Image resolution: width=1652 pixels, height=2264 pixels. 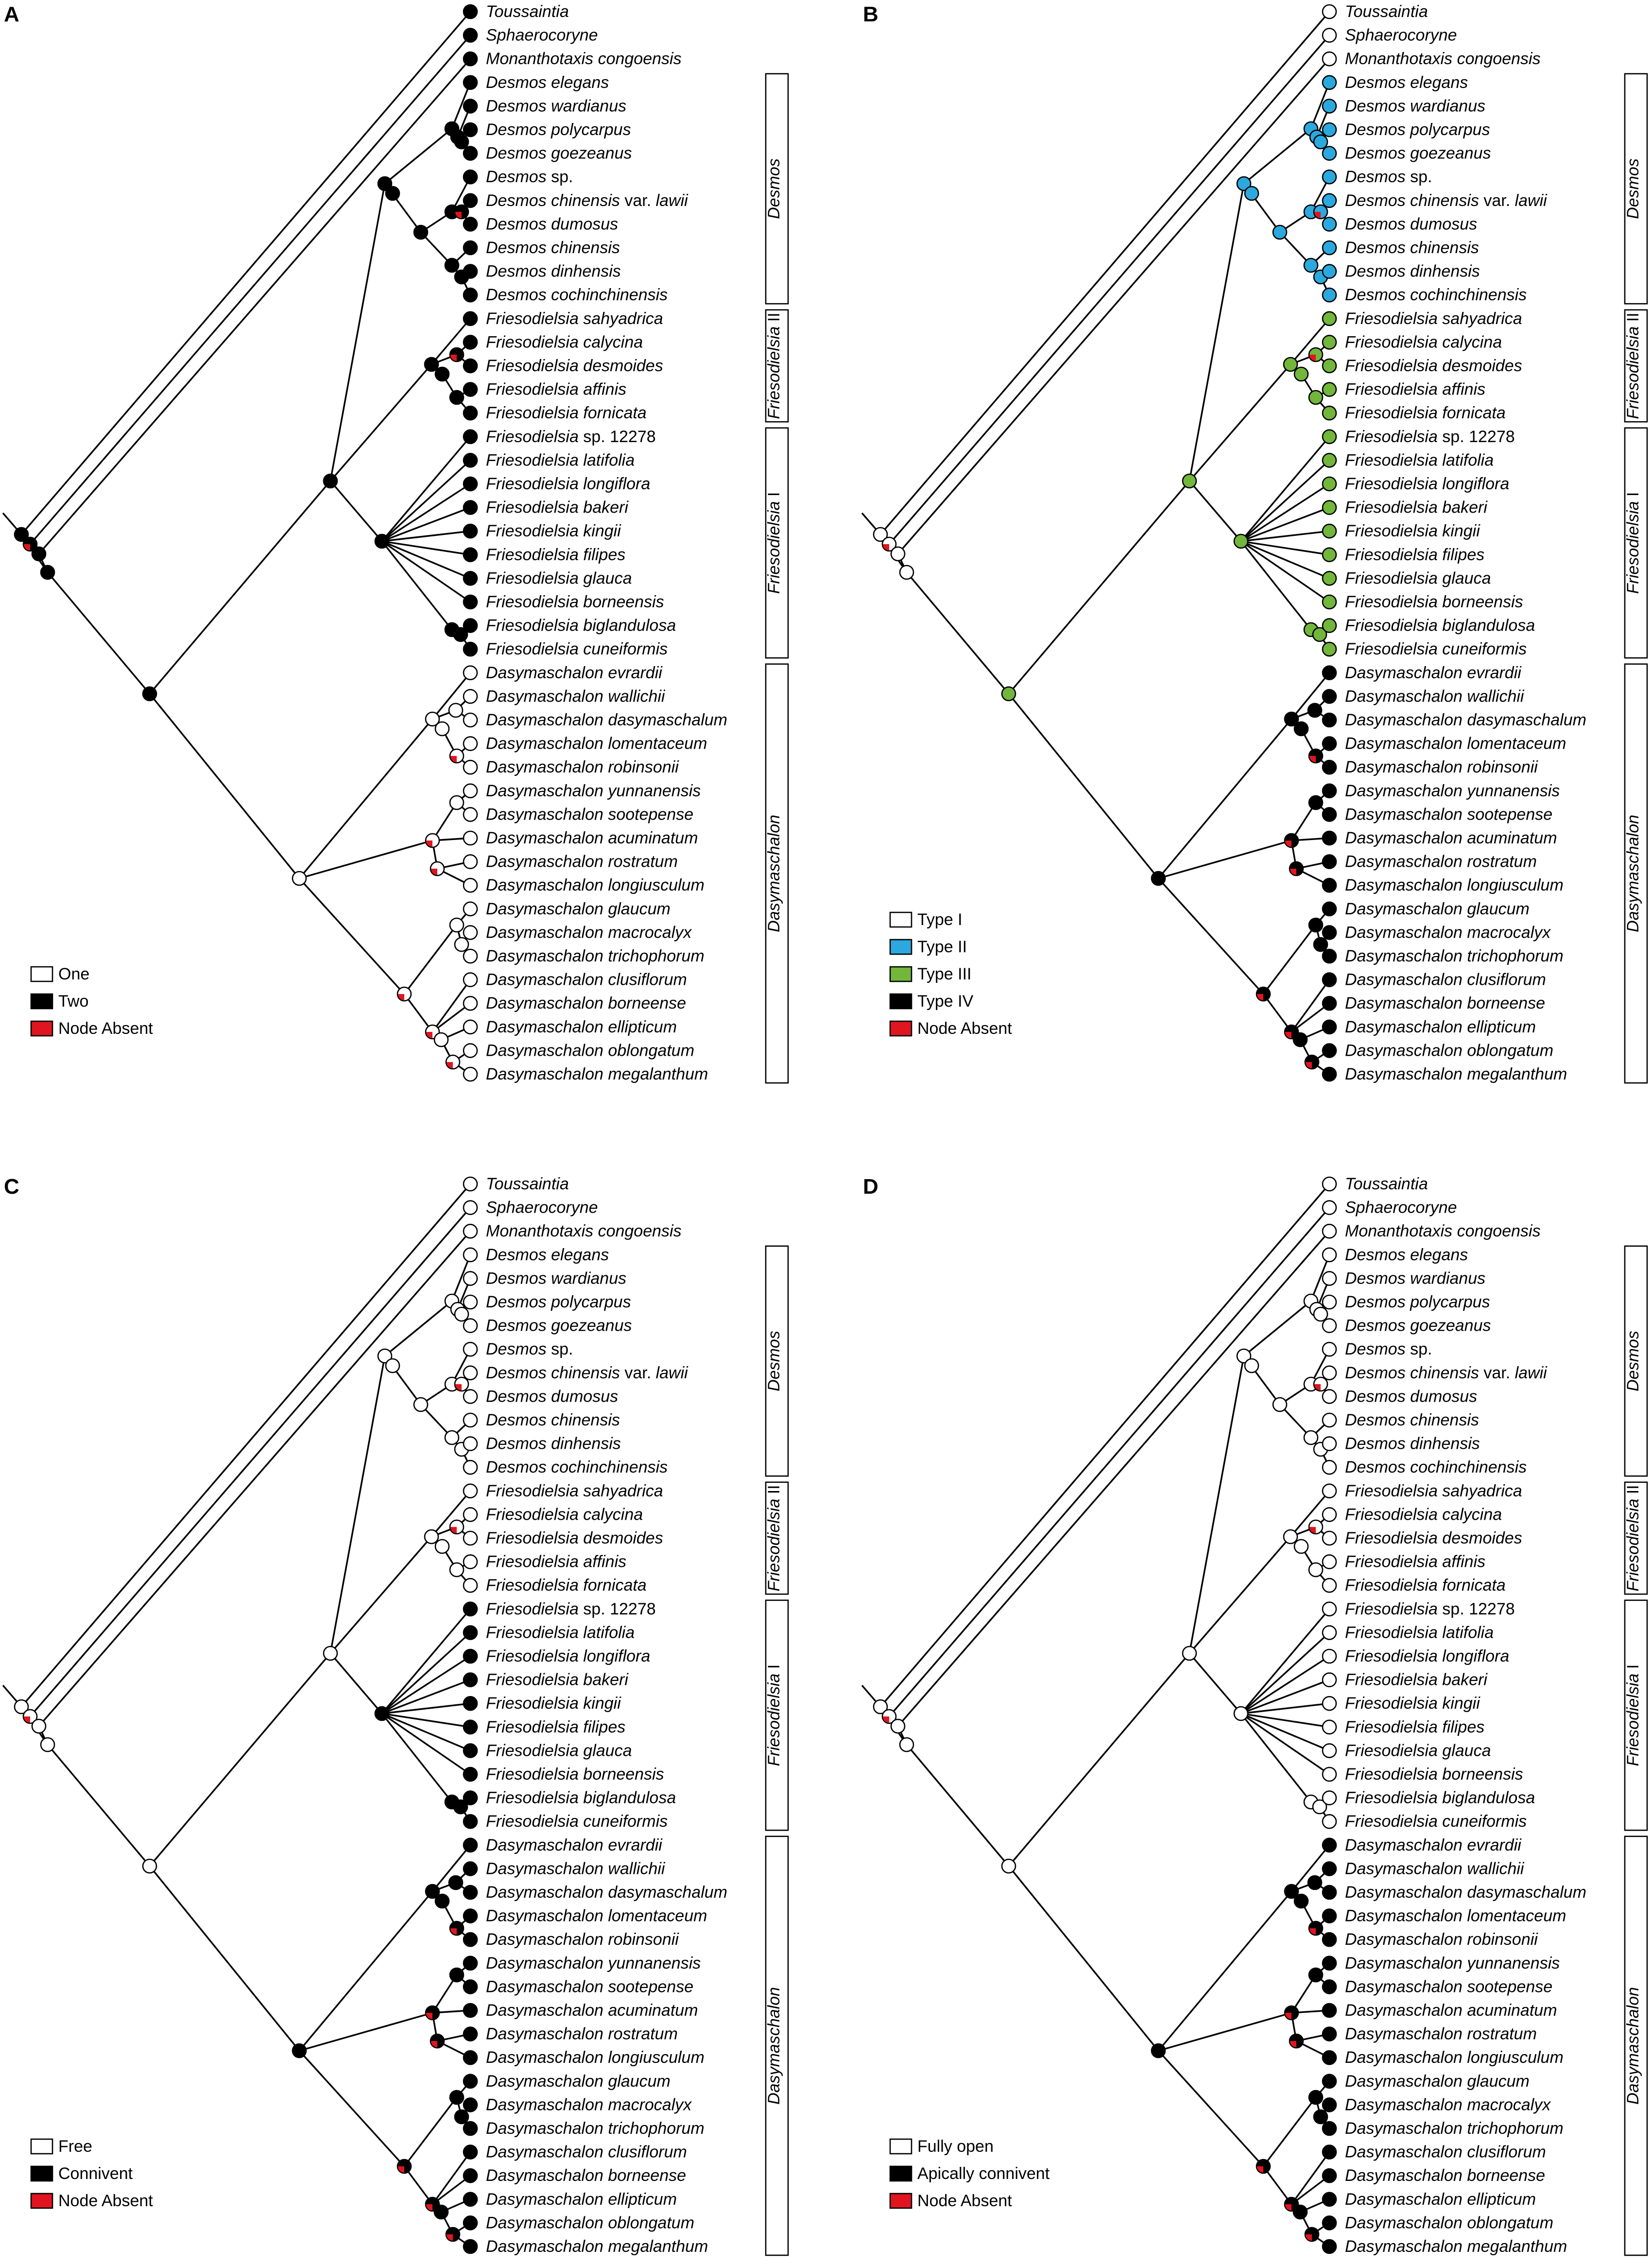 What do you see at coordinates (1455, 1916) in the screenshot?
I see `taxon-label: Dasymaschalon lomentaceum` at bounding box center [1455, 1916].